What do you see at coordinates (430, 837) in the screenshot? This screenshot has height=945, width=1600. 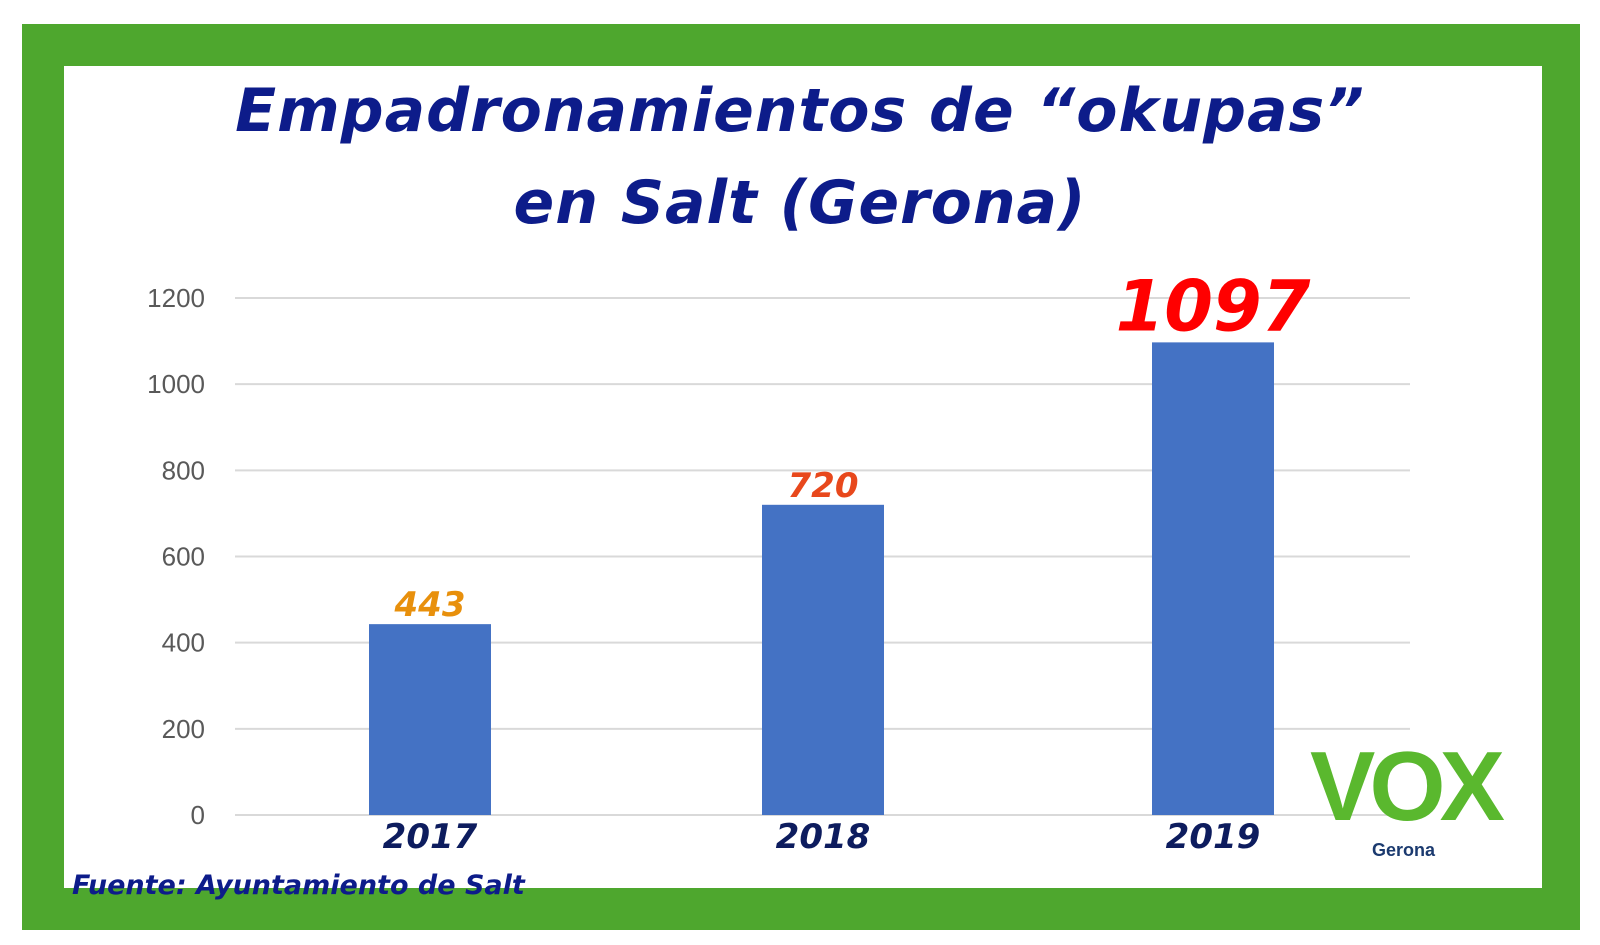 I see `x-tick-label: 2017` at bounding box center [430, 837].